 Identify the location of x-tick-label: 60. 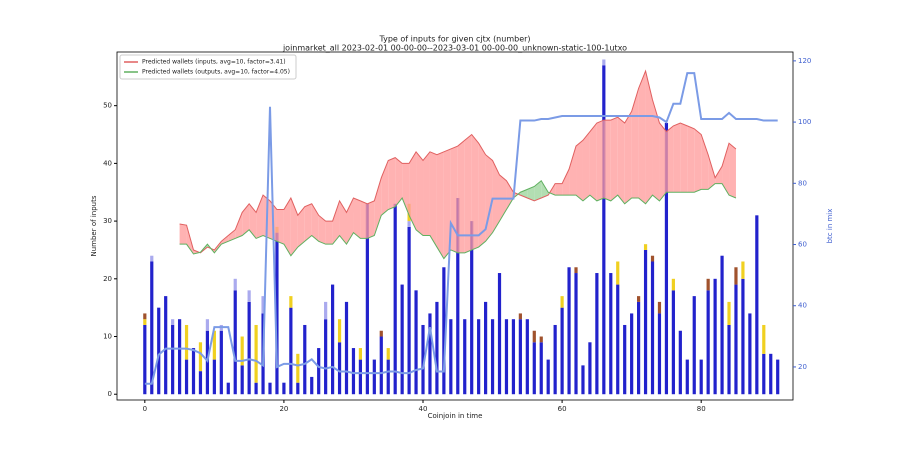
(562, 409).